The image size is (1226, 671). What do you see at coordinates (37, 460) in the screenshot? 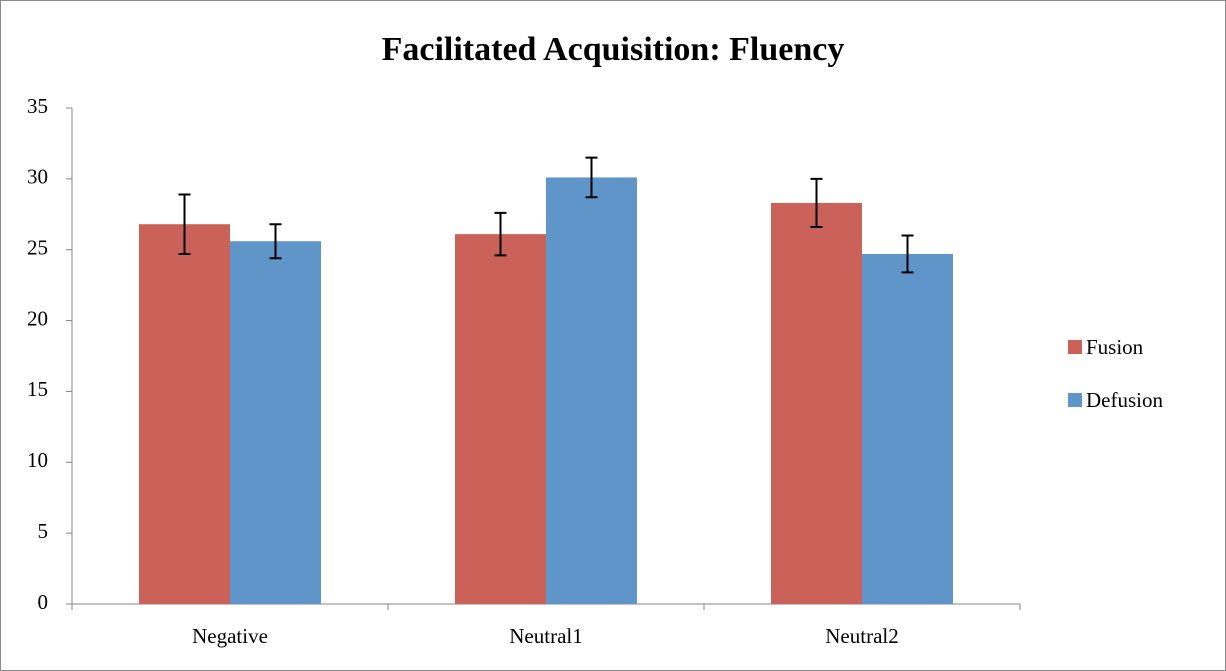
I see `y-tick-label: 10` at bounding box center [37, 460].